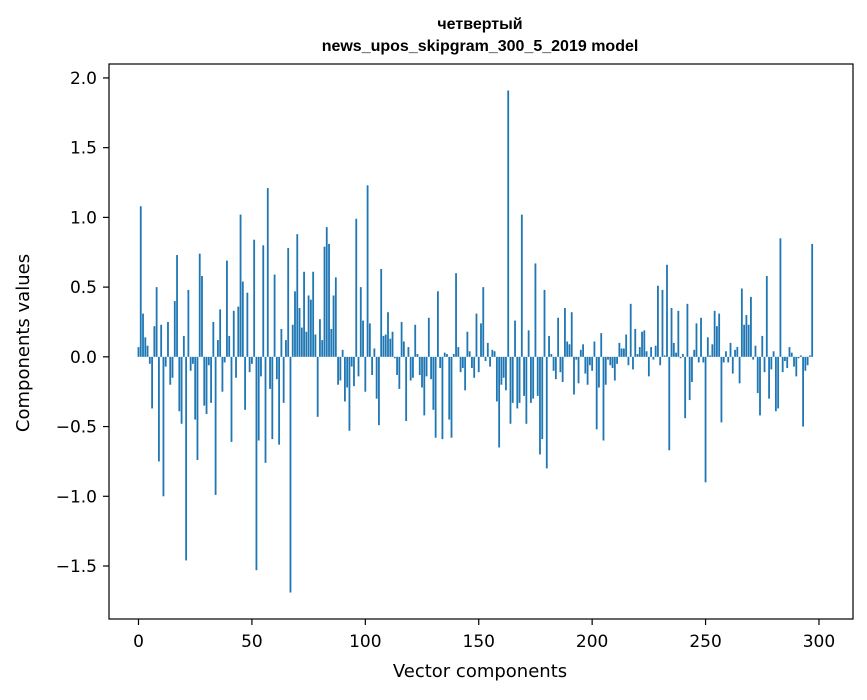  What do you see at coordinates (83, 288) in the screenshot?
I see `y-tick-label: 0.5` at bounding box center [83, 288].